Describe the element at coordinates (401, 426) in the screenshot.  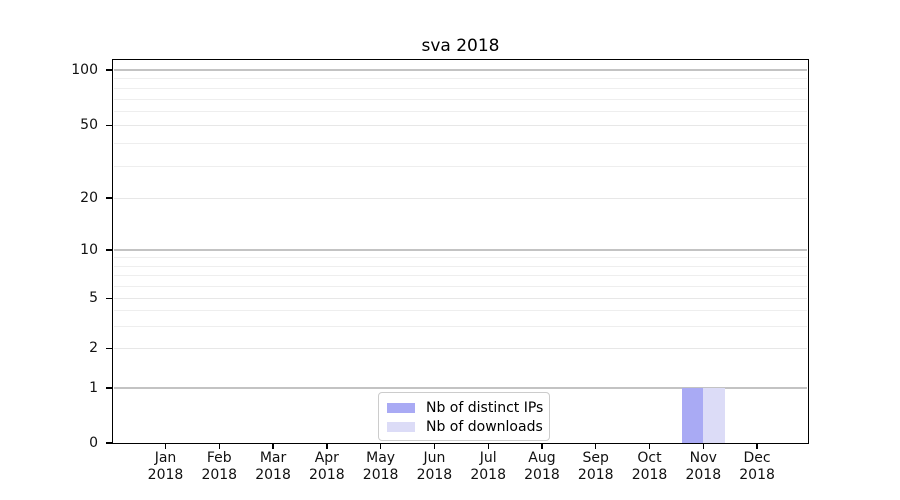
I see `legend-swatch-nb-of-downloads` at that location.